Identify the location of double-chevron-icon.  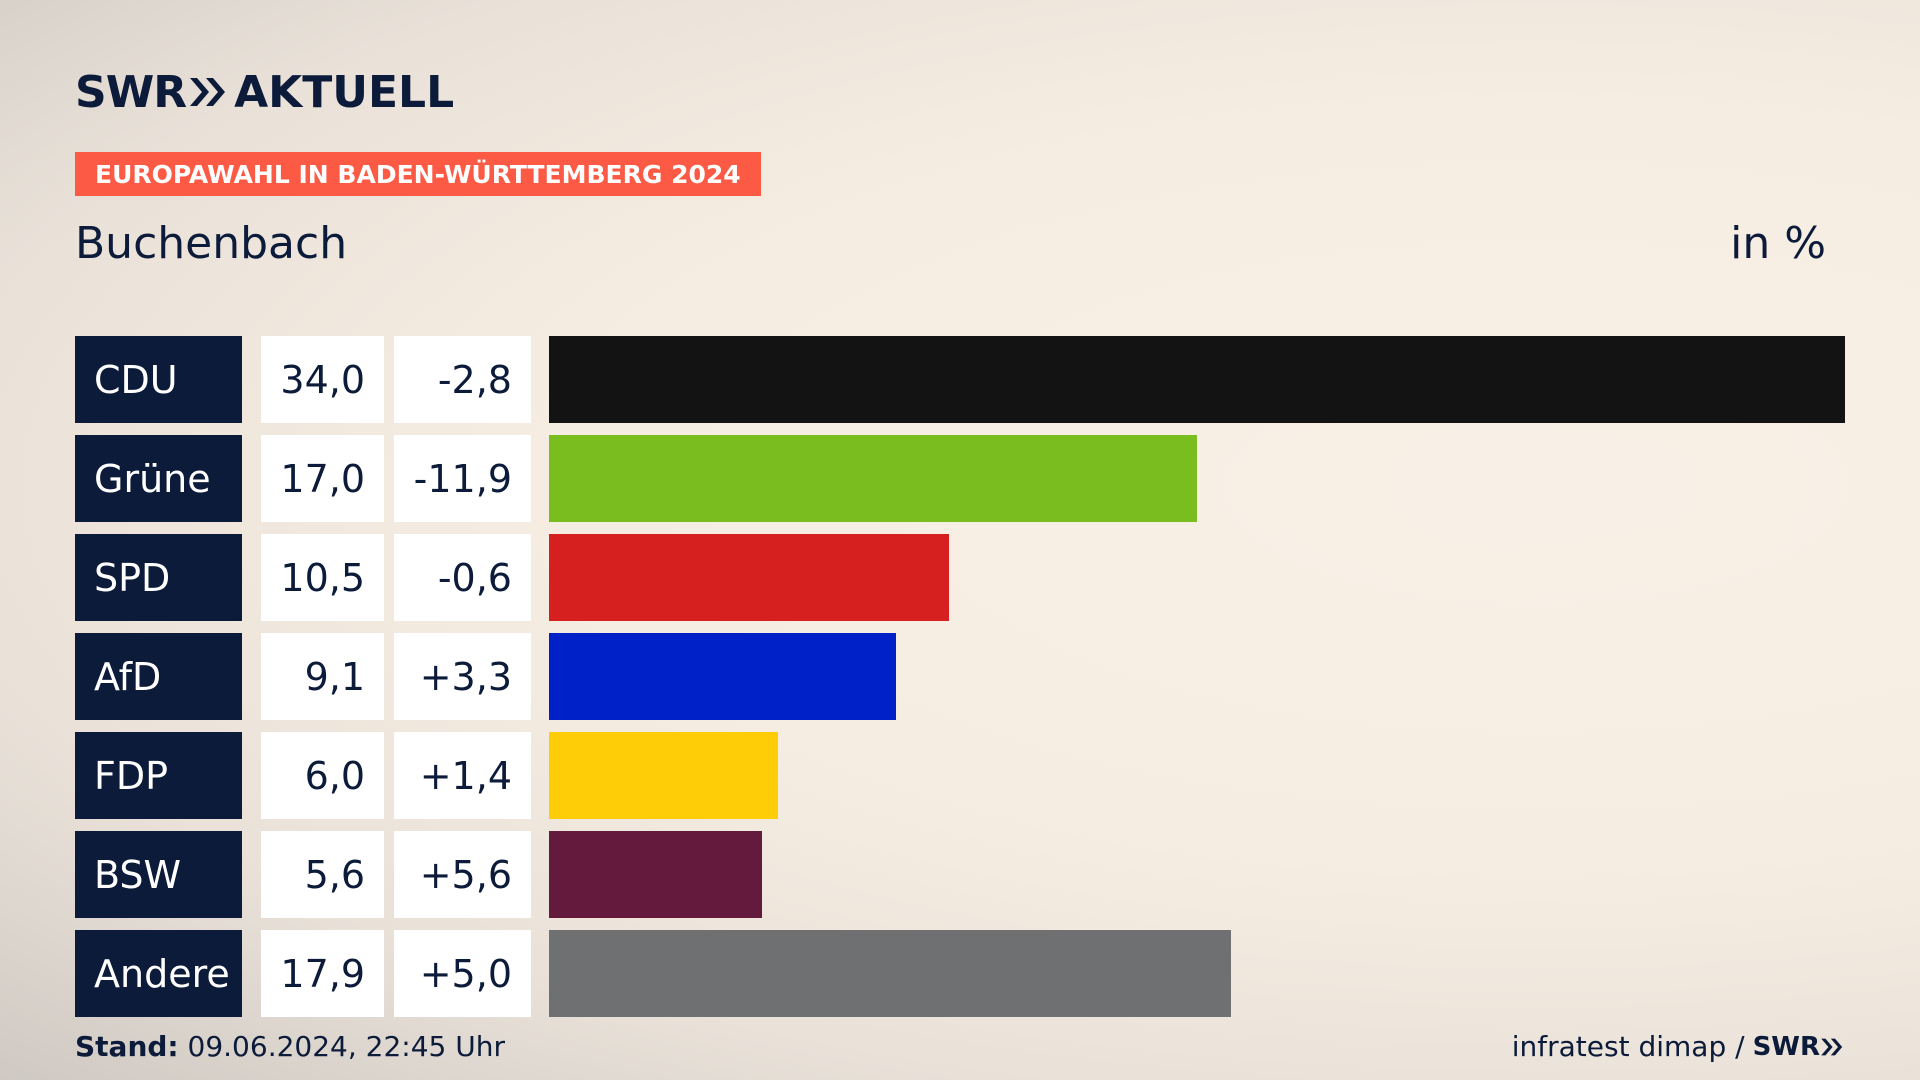
(208, 92).